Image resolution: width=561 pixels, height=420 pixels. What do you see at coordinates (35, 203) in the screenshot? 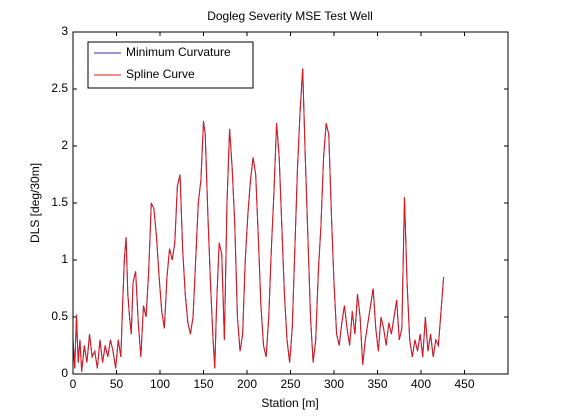
I see `y-axis-label: DLS [deg/30m]` at bounding box center [35, 203].